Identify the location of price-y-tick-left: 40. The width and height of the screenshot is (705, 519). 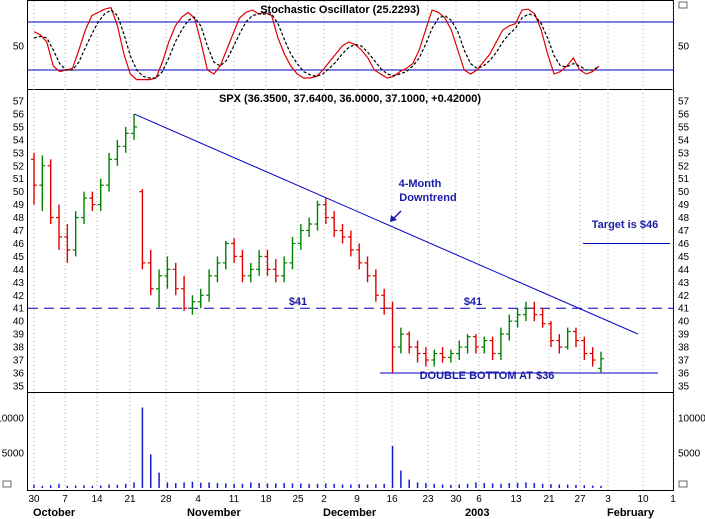
(19, 322).